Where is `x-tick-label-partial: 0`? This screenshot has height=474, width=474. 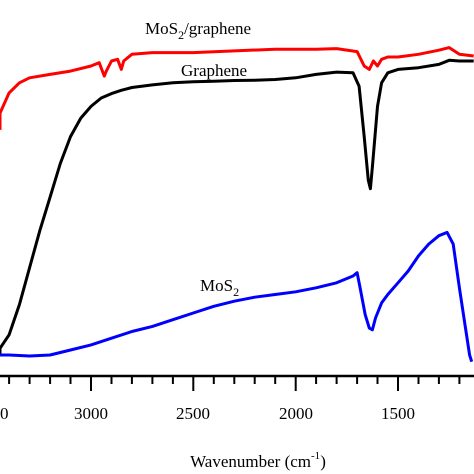 x-tick-label-partial: 0 is located at coordinates (4, 413).